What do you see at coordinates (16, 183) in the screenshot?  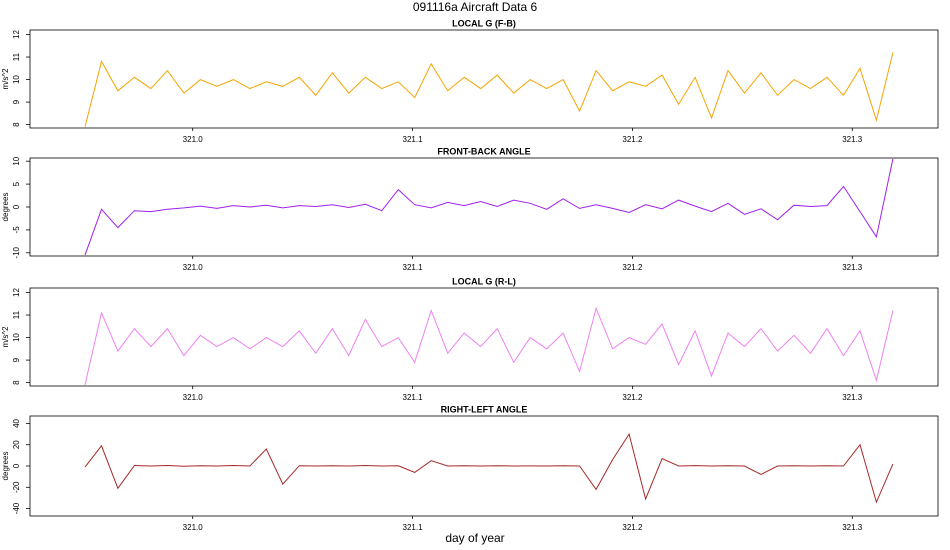 I see `y-tick-label: 5` at bounding box center [16, 183].